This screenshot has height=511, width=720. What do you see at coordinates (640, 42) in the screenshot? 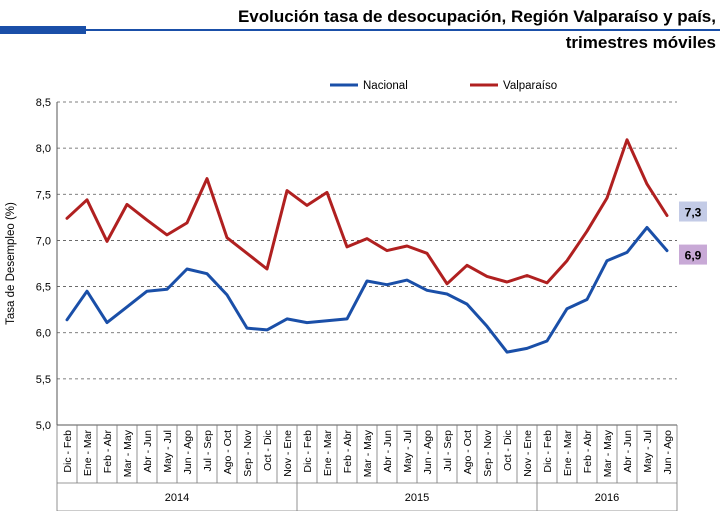
I see `chart-title-line-2: trimestres móviles` at bounding box center [640, 42].